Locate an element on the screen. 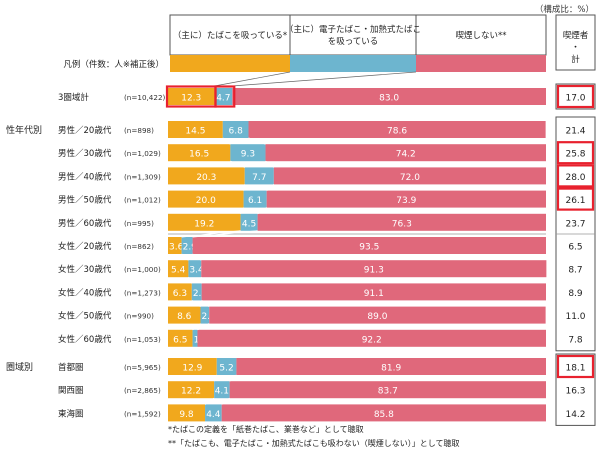 The image size is (600, 453). bar-value-label: 12.3 is located at coordinates (191, 99).